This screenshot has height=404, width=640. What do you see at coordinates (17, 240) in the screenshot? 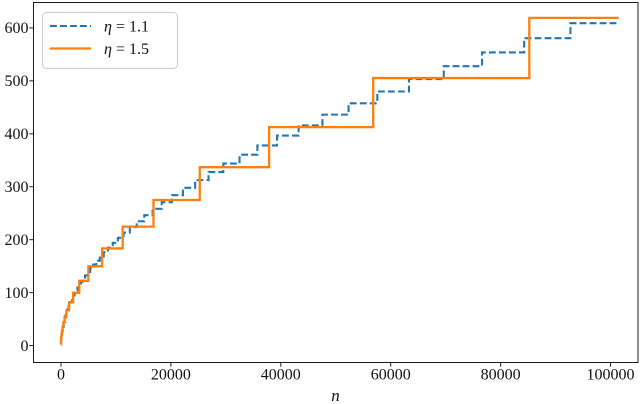
I see `y-tick-label: 200` at bounding box center [17, 240].